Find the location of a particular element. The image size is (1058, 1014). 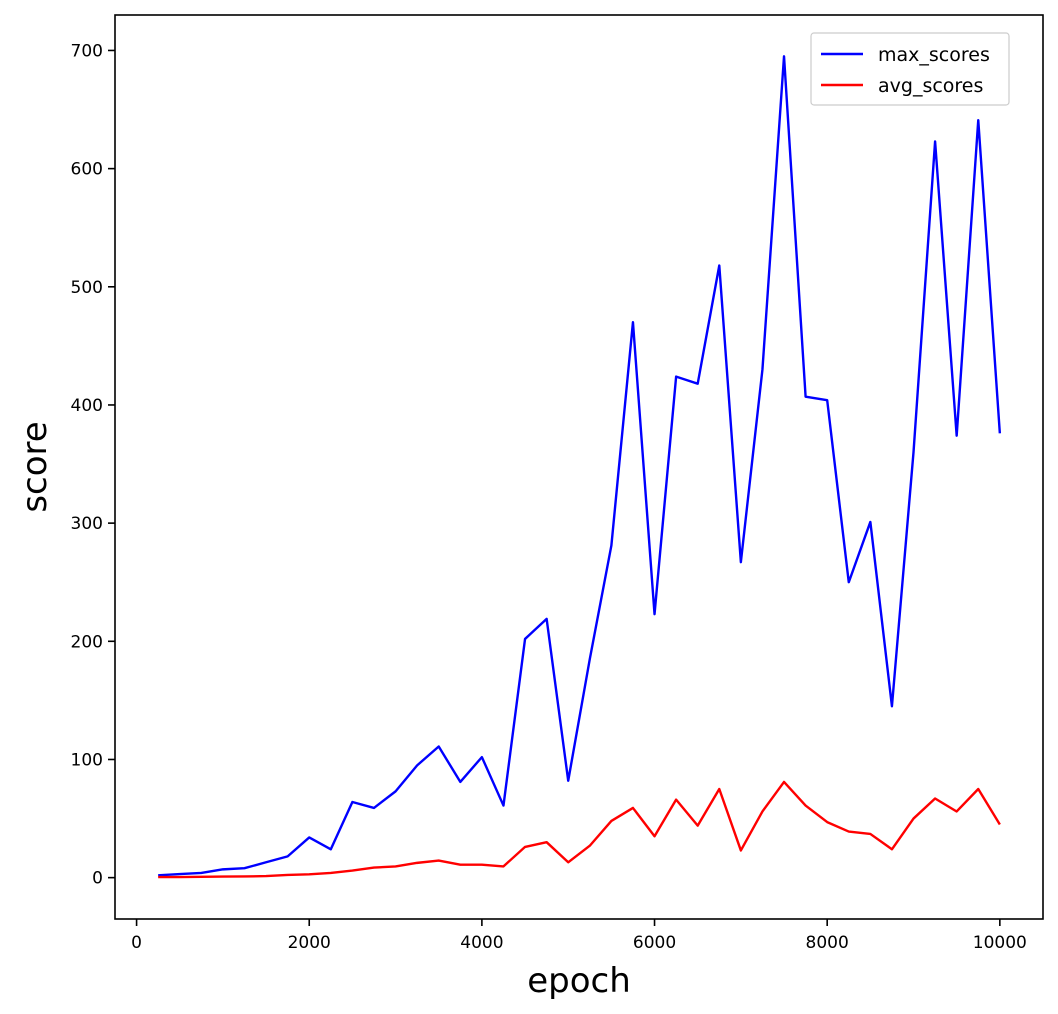

y-tick-label: 200 is located at coordinates (87, 642).